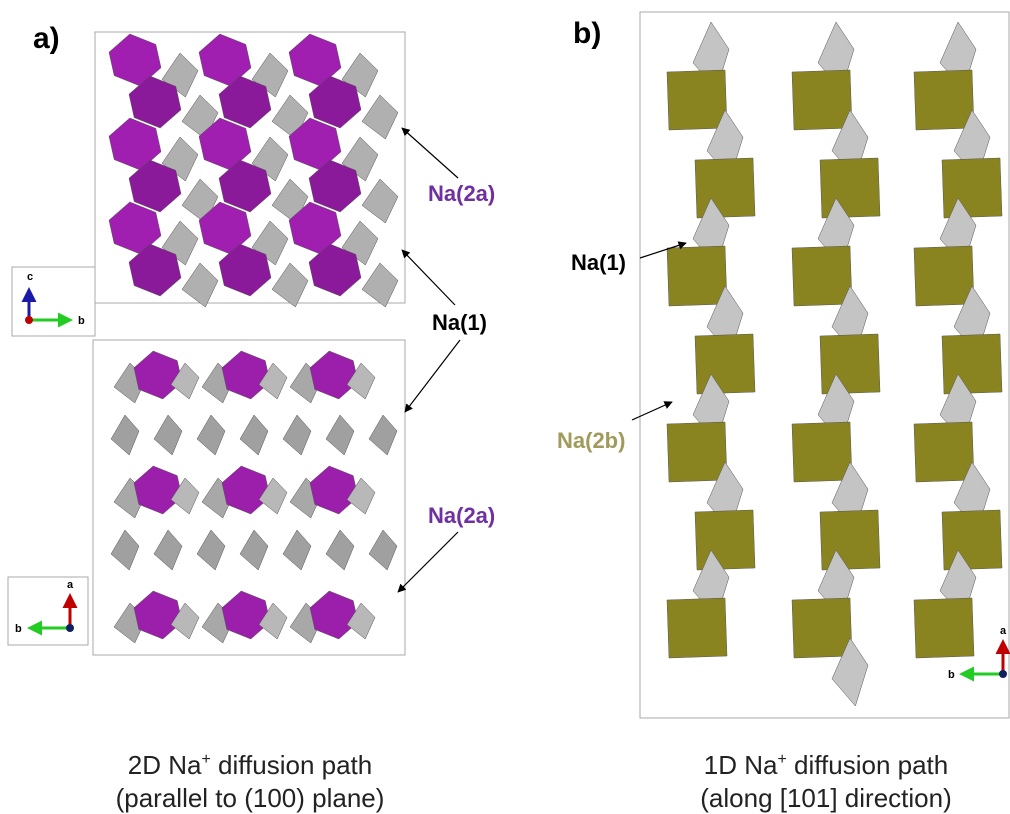  What do you see at coordinates (46, 607) in the screenshot?
I see `axes-triad-a-bottom: a b` at bounding box center [46, 607].